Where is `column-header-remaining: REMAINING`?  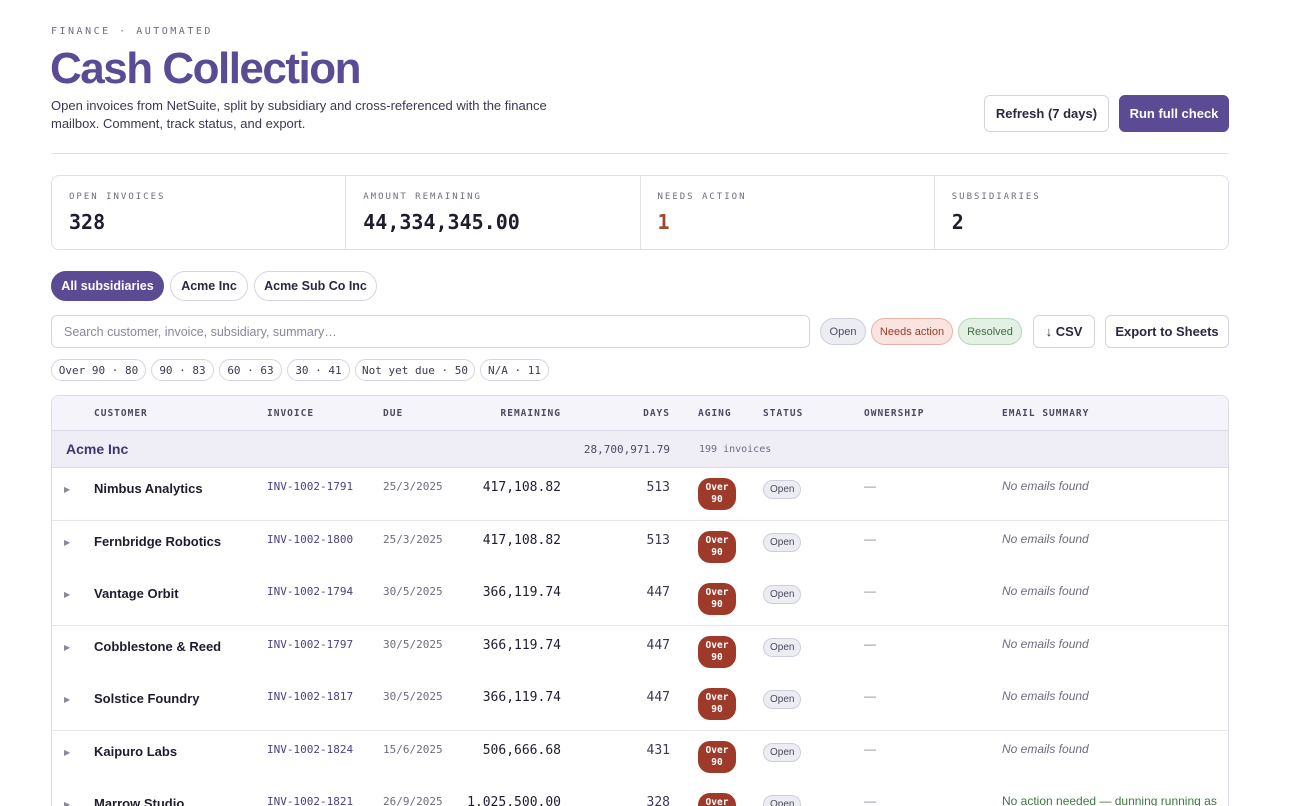 column-header-remaining: REMAINING is located at coordinates (530, 413).